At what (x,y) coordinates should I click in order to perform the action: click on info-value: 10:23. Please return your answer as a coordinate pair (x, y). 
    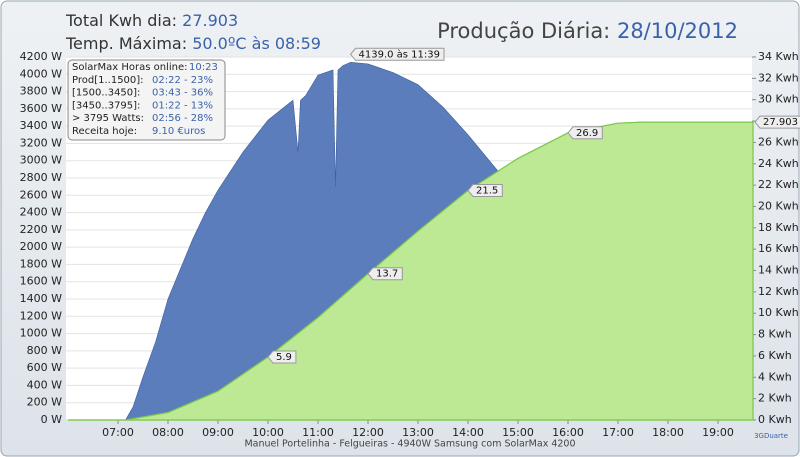
    Looking at the image, I should click on (203, 67).